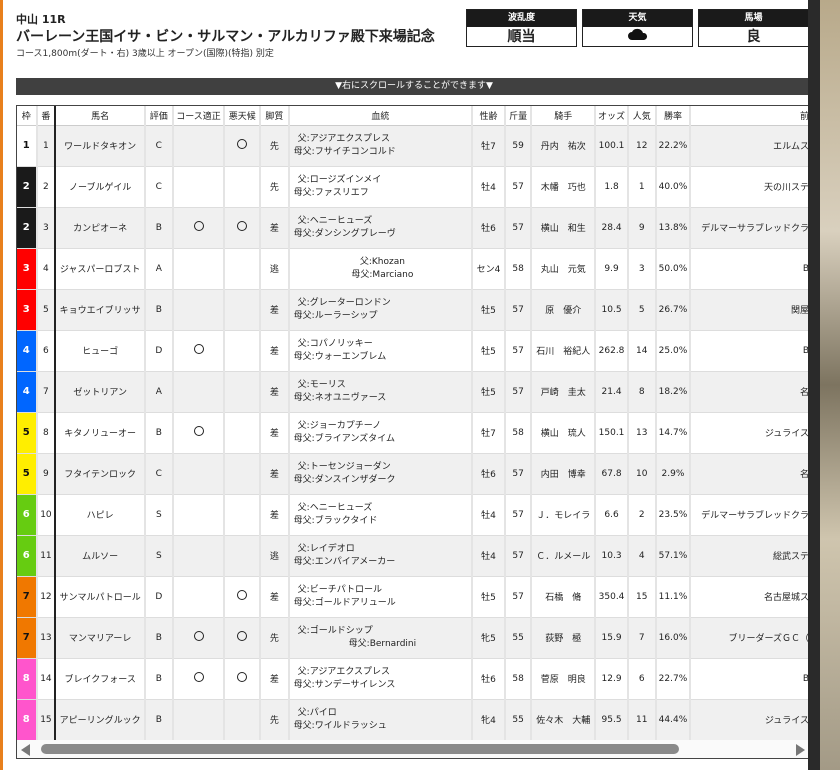 This screenshot has height=770, width=840. What do you see at coordinates (100, 679) in the screenshot?
I see `horse-name-link: ブレイクフォース` at bounding box center [100, 679].